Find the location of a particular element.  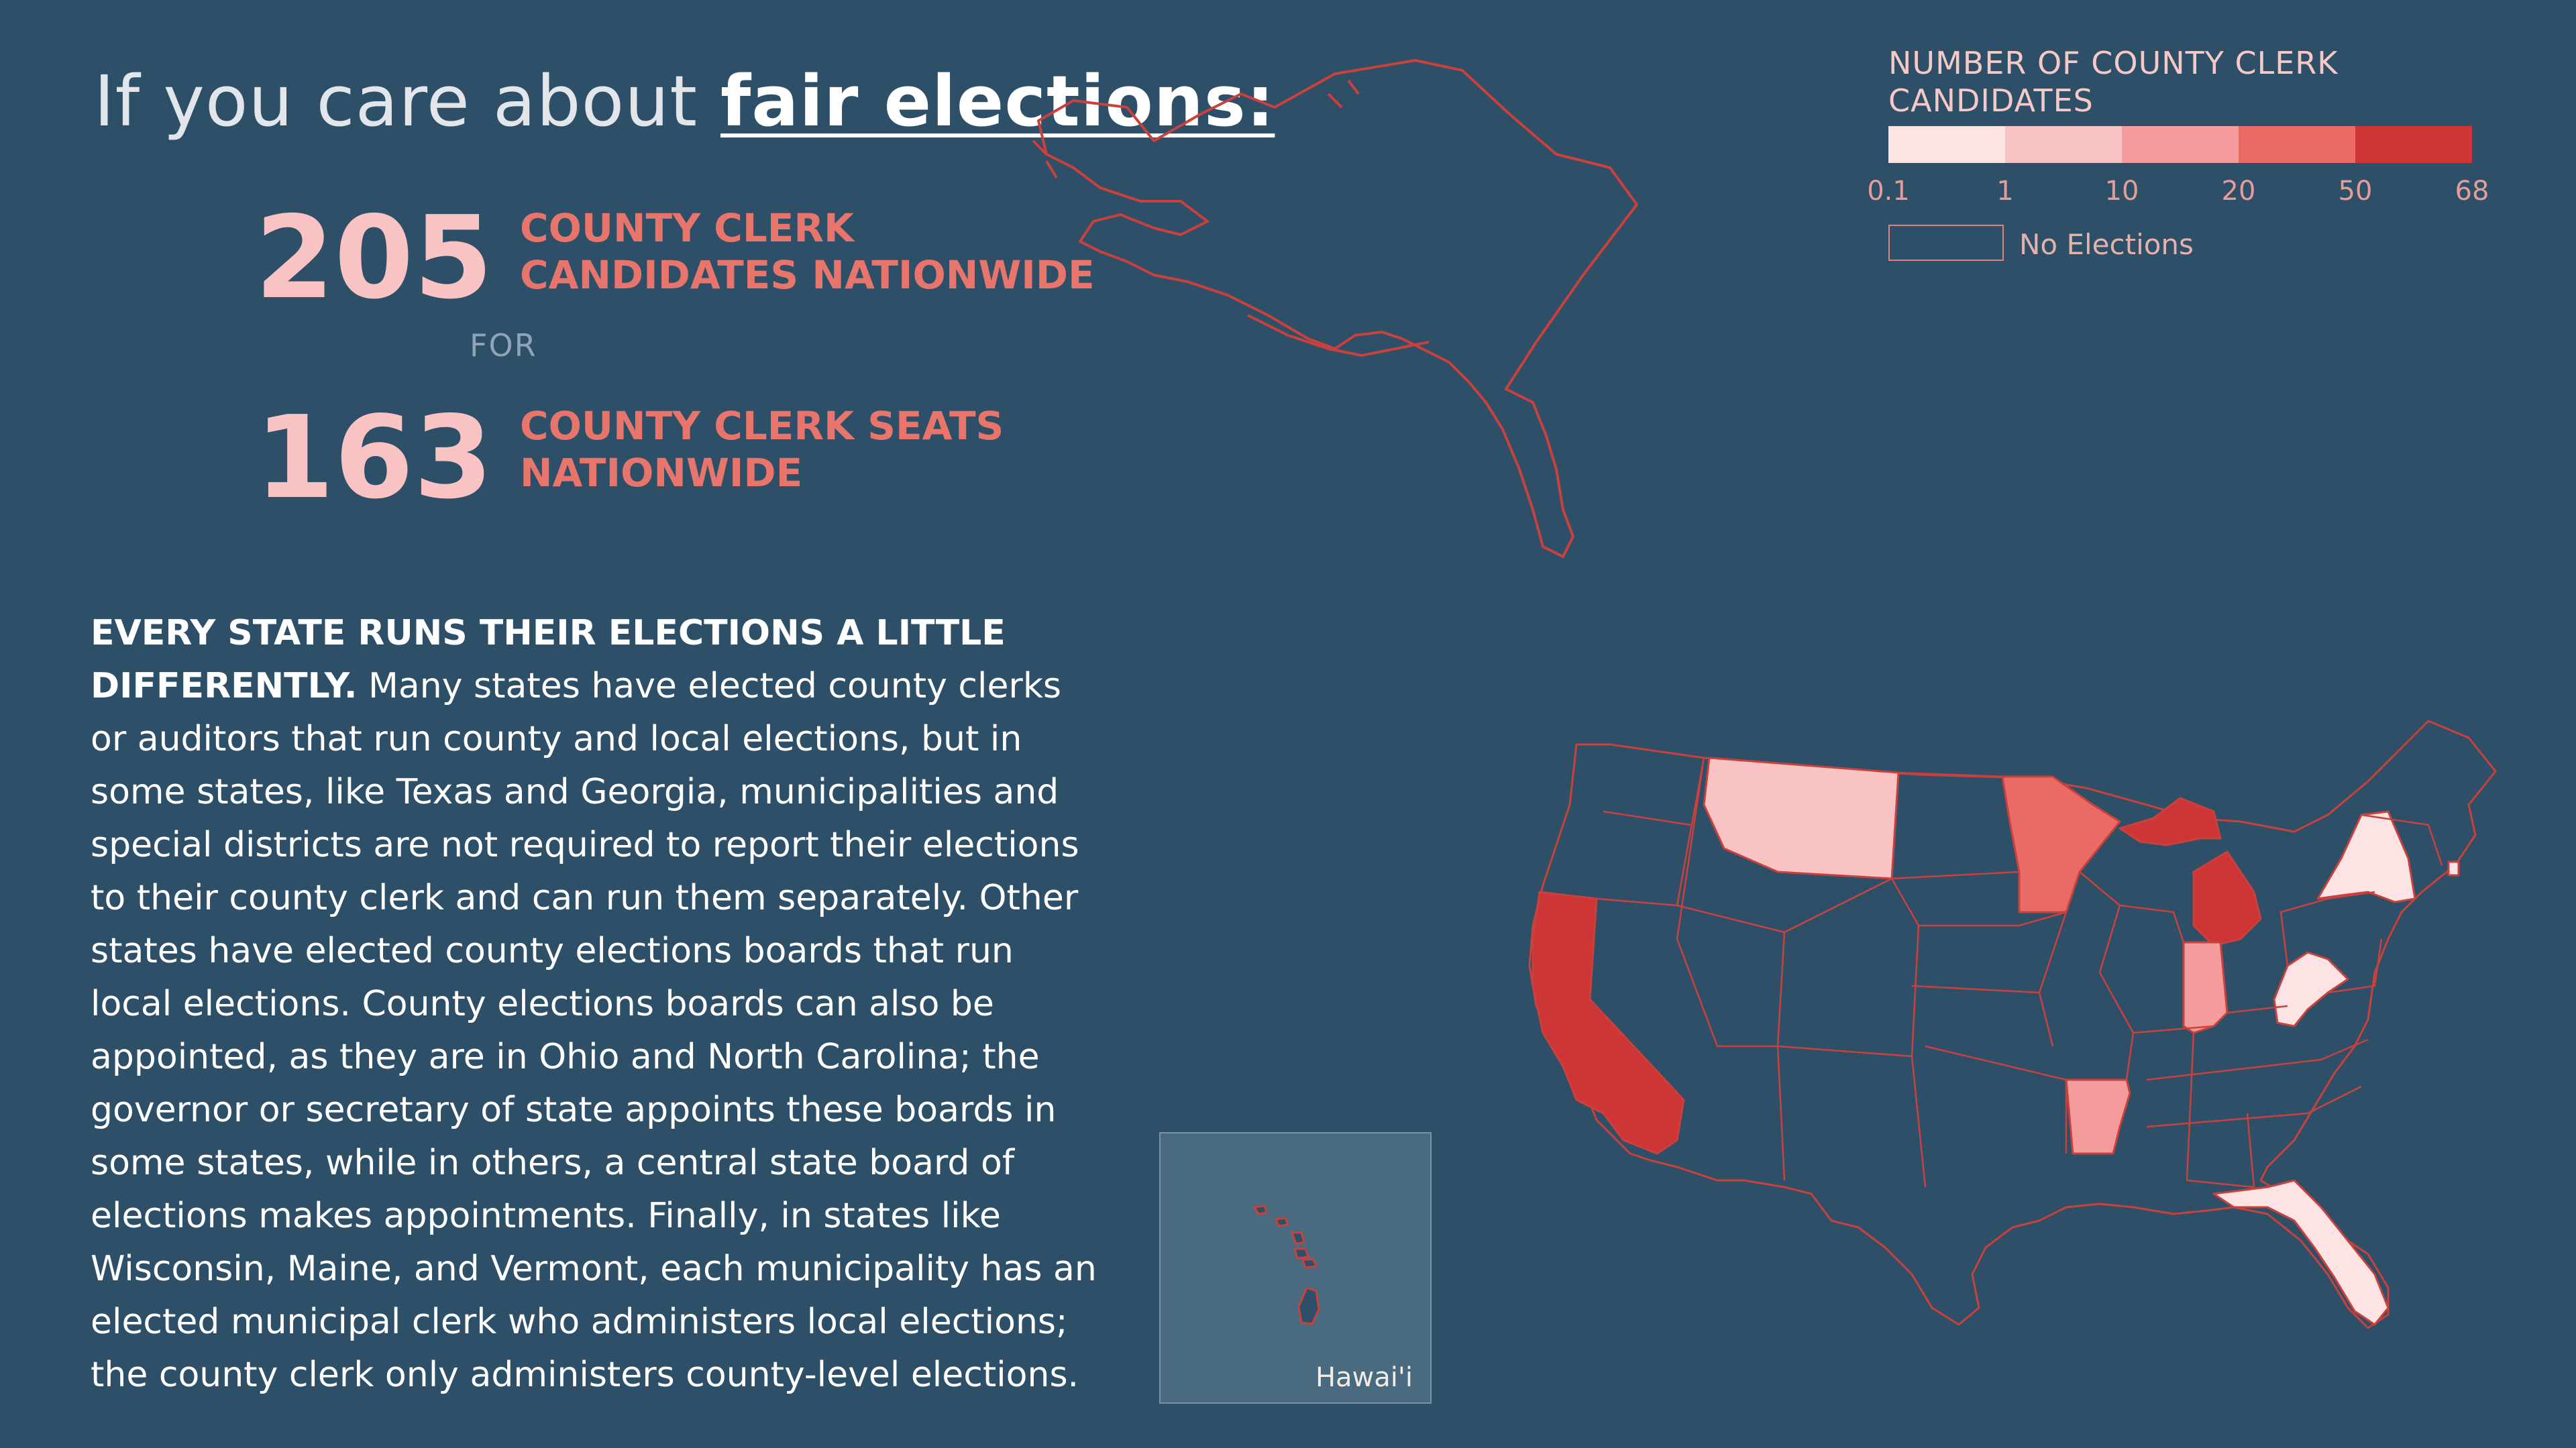

seats-label: COUNTY CLERK SEATS NATIONWIDE is located at coordinates (762, 449).